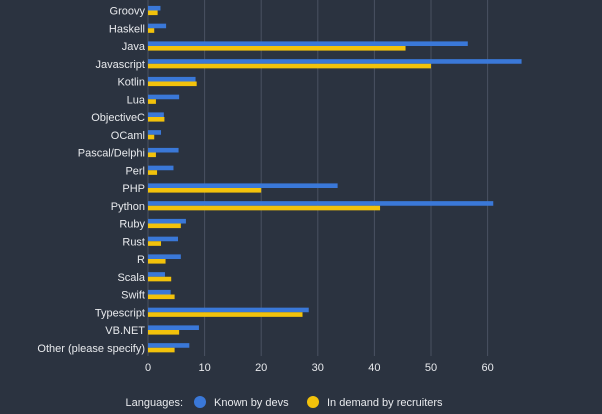 The height and width of the screenshot is (414, 602). What do you see at coordinates (118, 118) in the screenshot?
I see `category-label-objectivec: ObjectiveC` at bounding box center [118, 118].